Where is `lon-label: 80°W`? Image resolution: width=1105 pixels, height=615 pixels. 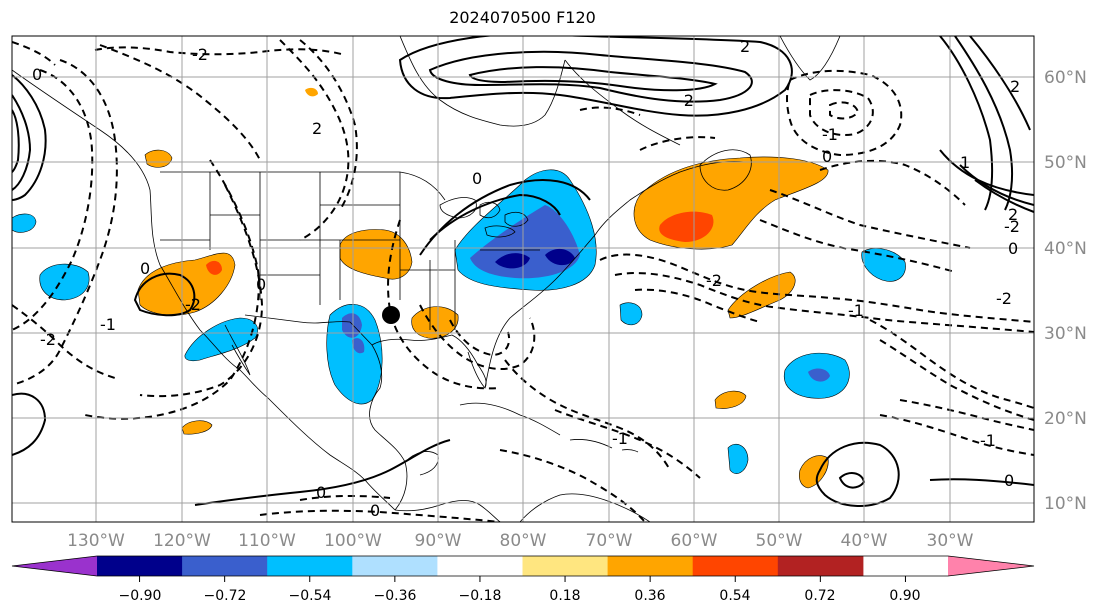
lon-label: 80°W is located at coordinates (523, 541).